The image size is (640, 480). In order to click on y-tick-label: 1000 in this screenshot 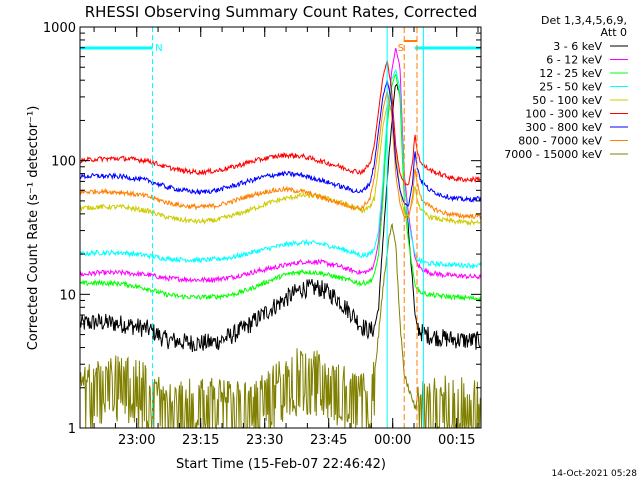, I will do `click(59, 28)`.